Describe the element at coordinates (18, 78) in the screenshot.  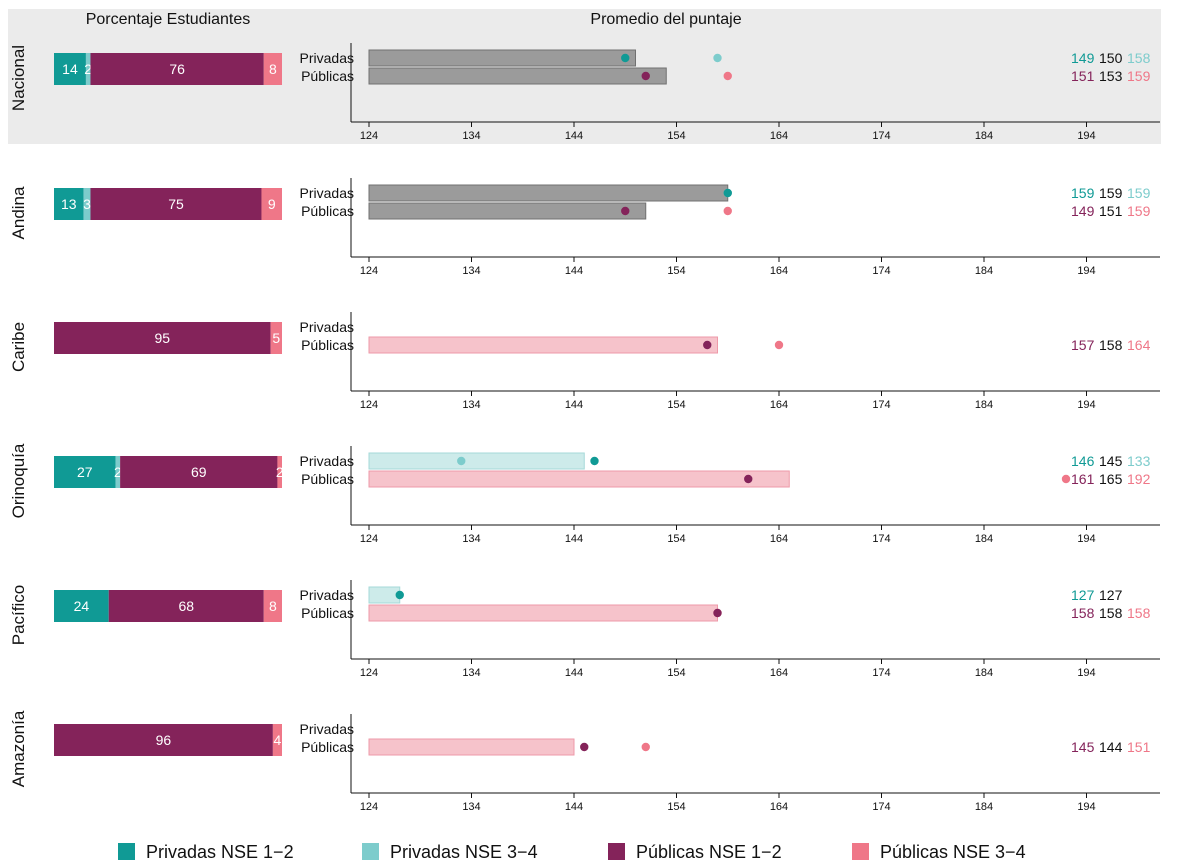
I see `region-label: Nacional` at that location.